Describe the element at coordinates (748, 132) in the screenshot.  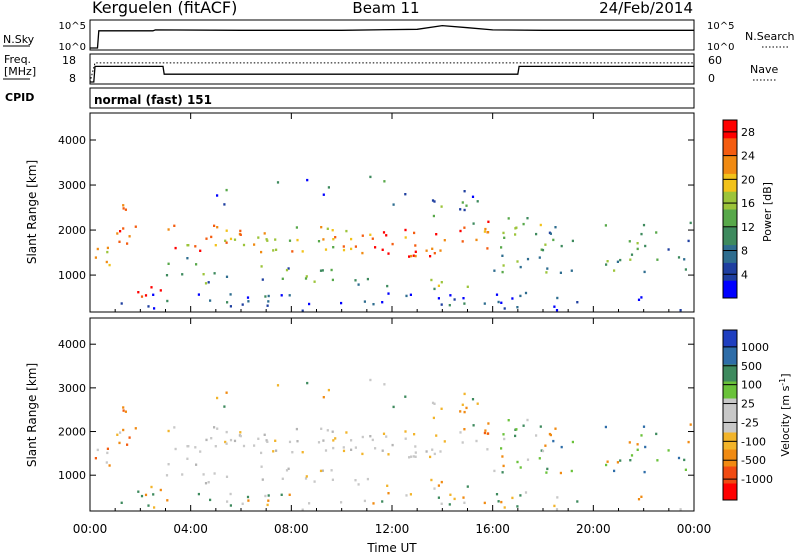
I see `power-colorbar-tick: 28` at that location.